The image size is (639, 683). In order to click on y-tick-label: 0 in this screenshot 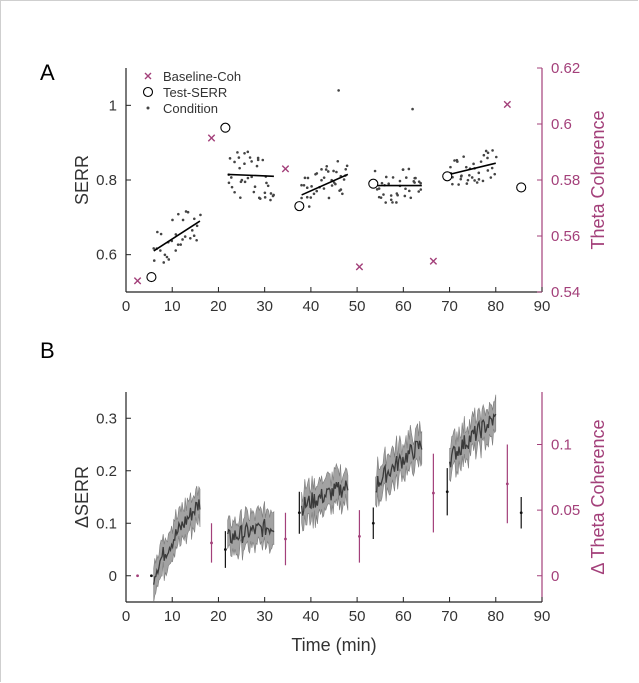, I will do `click(113, 576)`.